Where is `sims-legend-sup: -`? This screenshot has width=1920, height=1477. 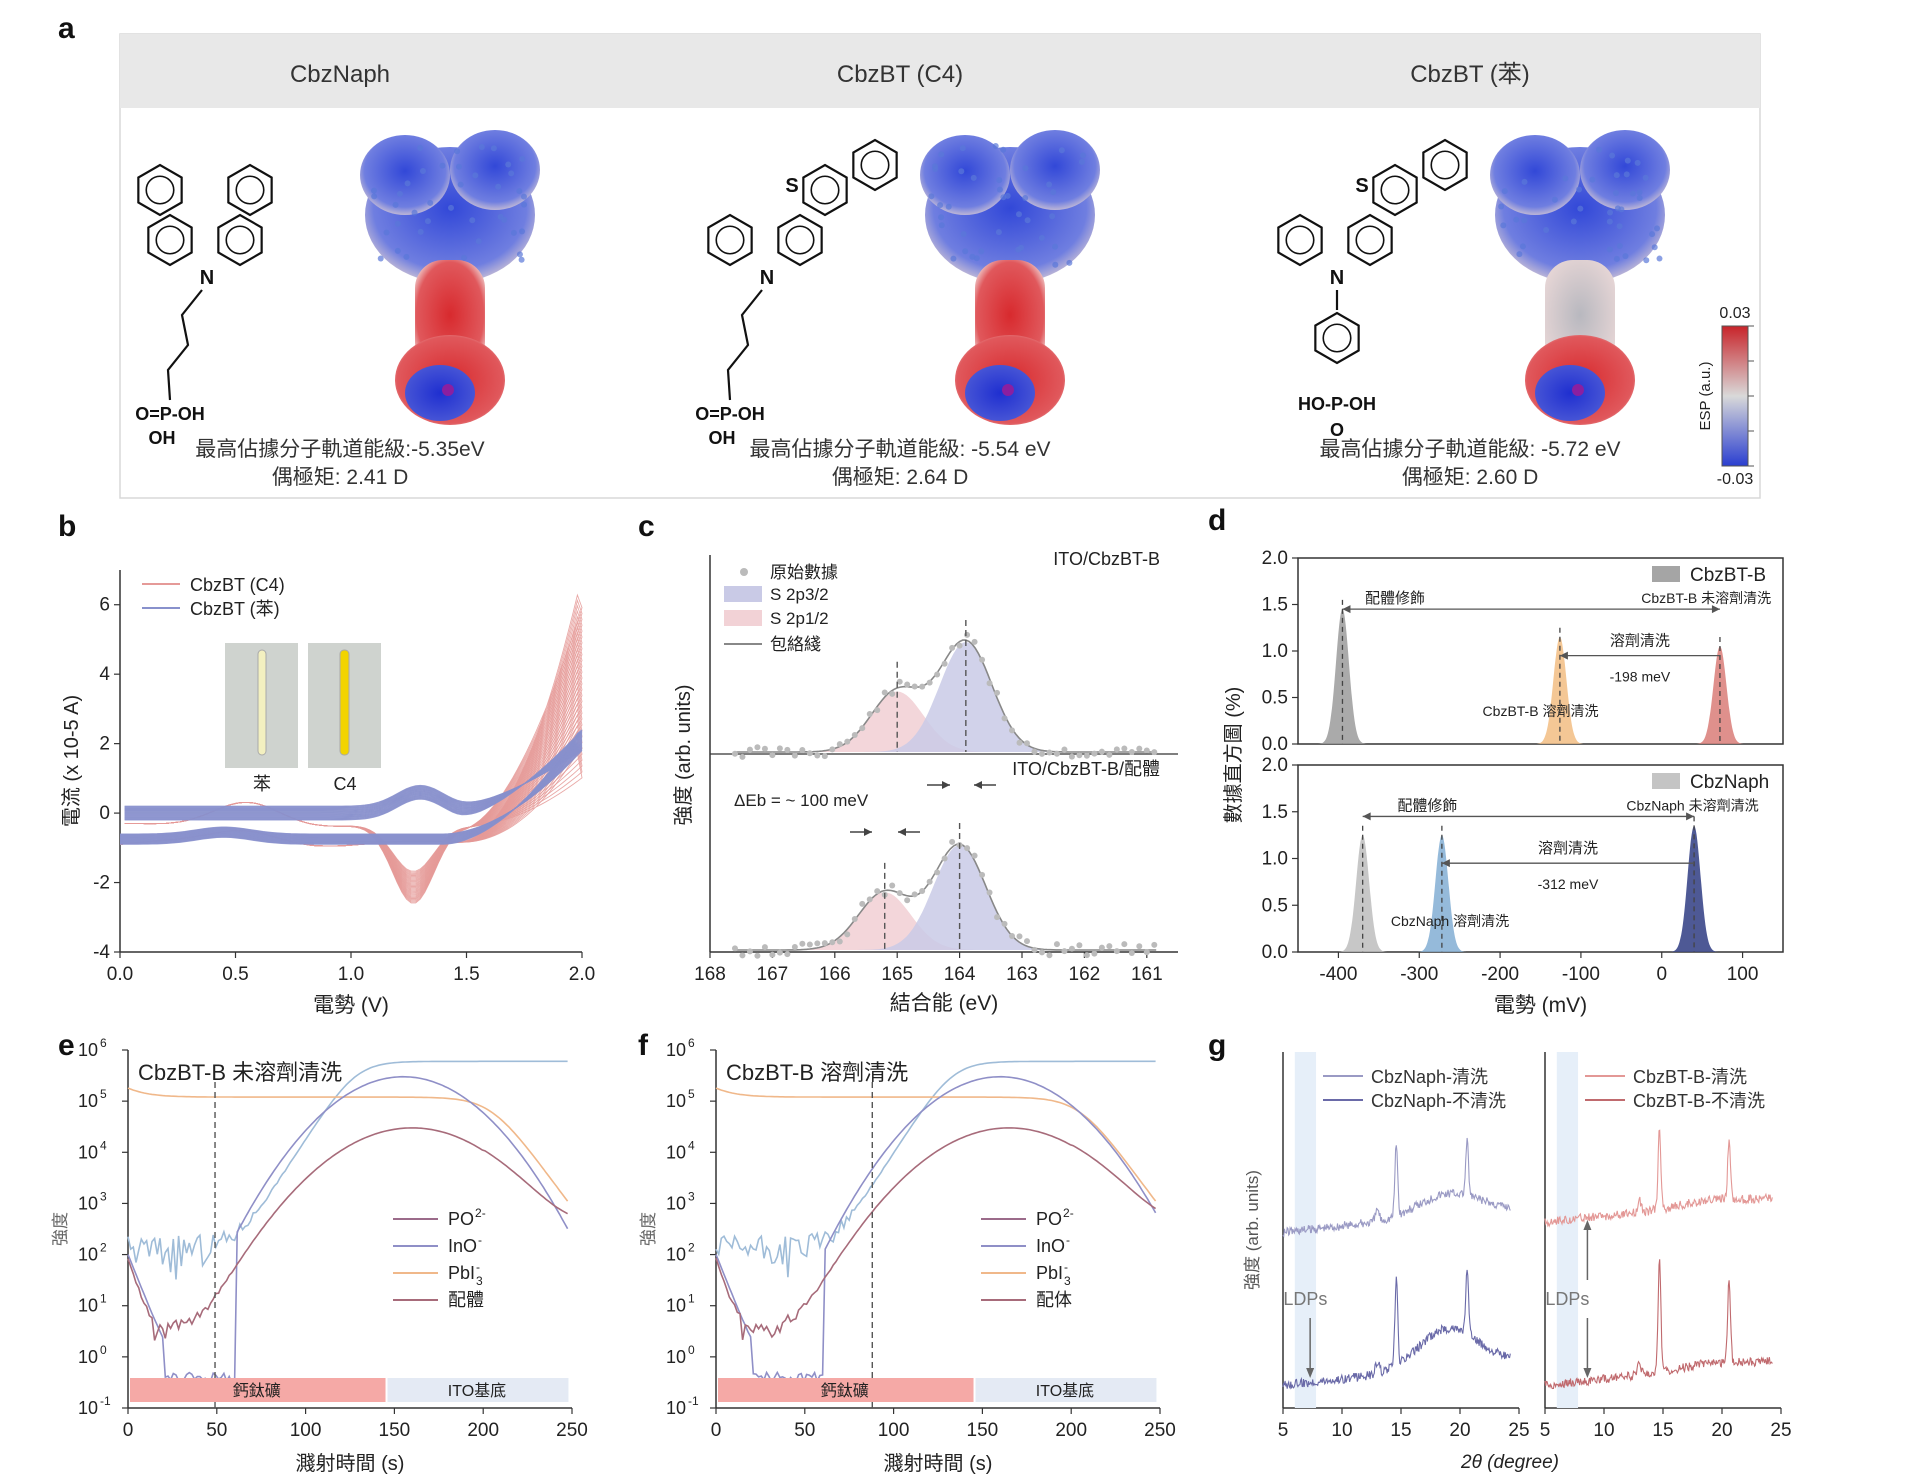
sims-legend-sup: - is located at coordinates (1068, 1240).